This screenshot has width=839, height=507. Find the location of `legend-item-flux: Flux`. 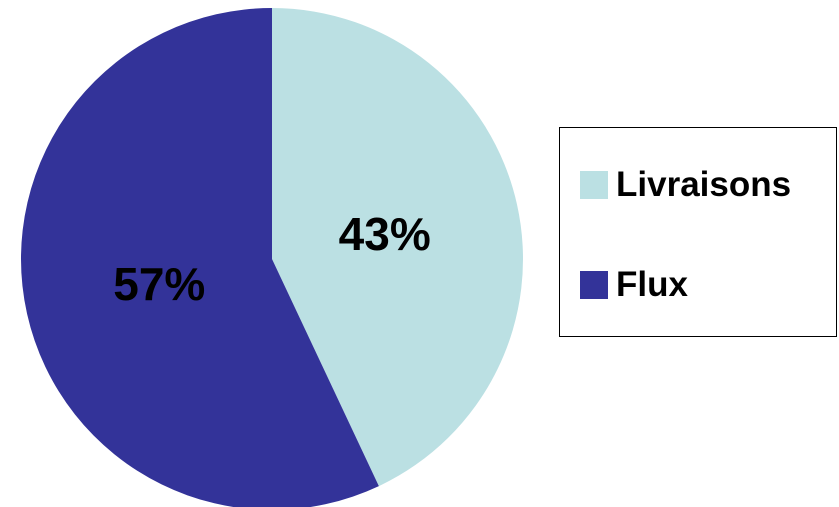

legend-item-flux: Flux is located at coordinates (634, 285).